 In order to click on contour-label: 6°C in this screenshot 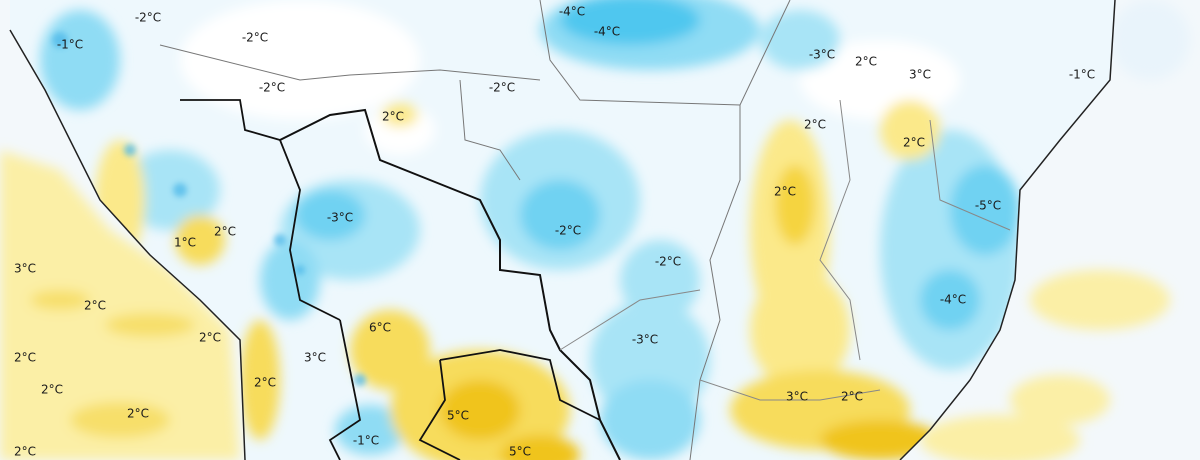, I will do `click(380, 328)`.